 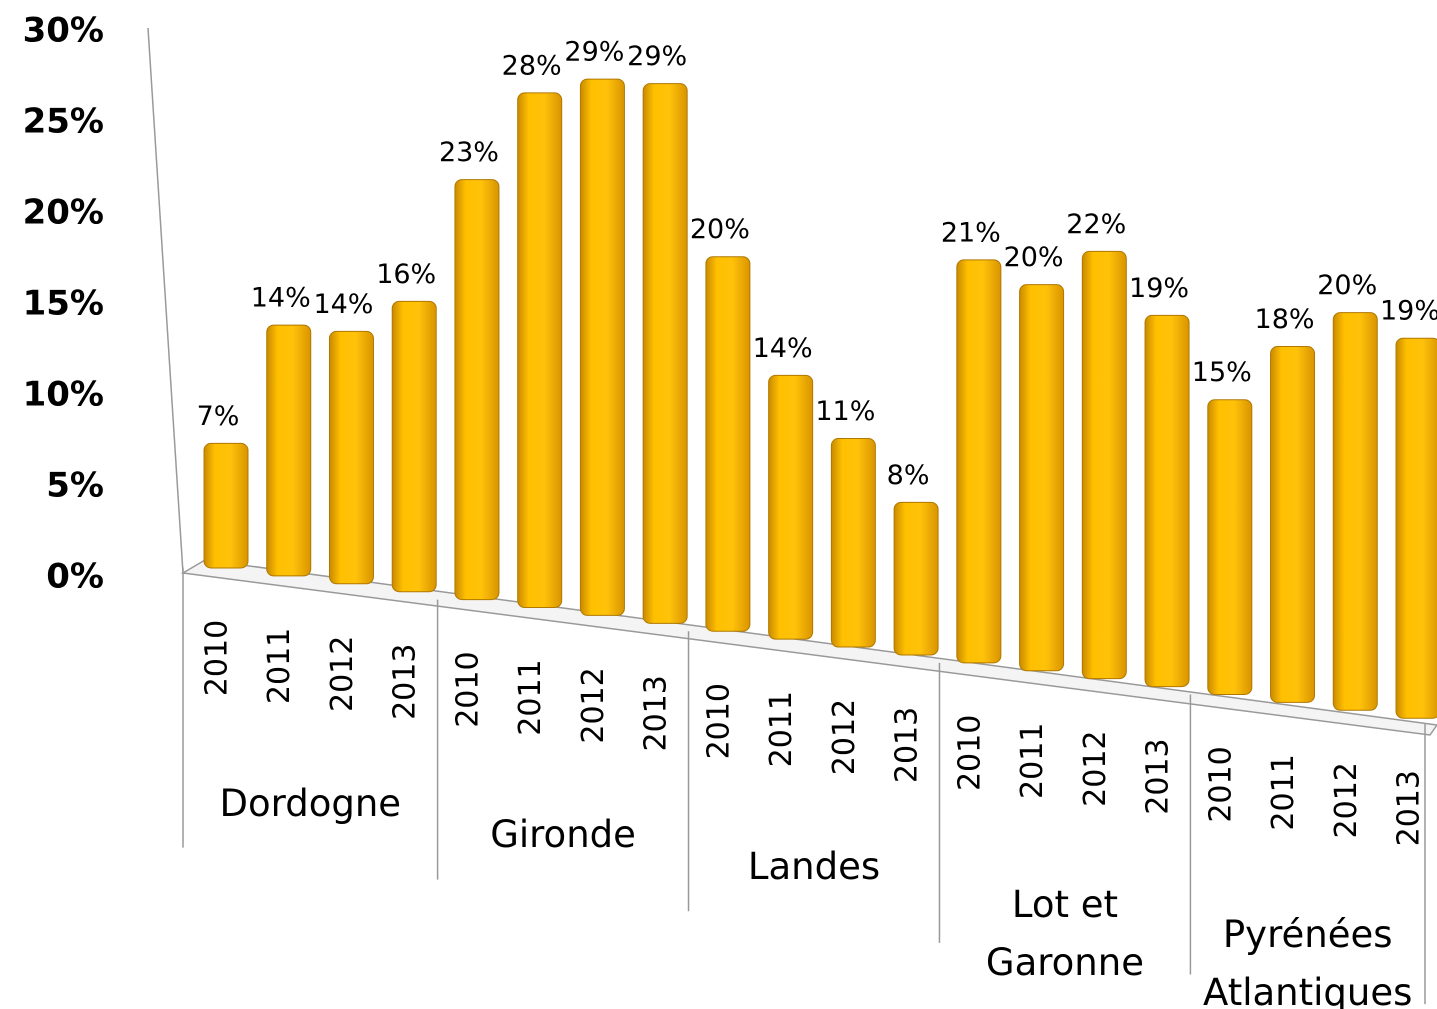 I want to click on group-label: Pyrénées Atlantiques, so click(x=1308, y=961).